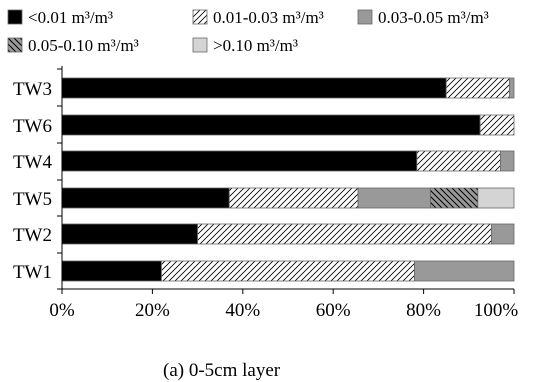  Describe the element at coordinates (423, 310) in the screenshot. I see `x-tick-label: 80%` at that location.